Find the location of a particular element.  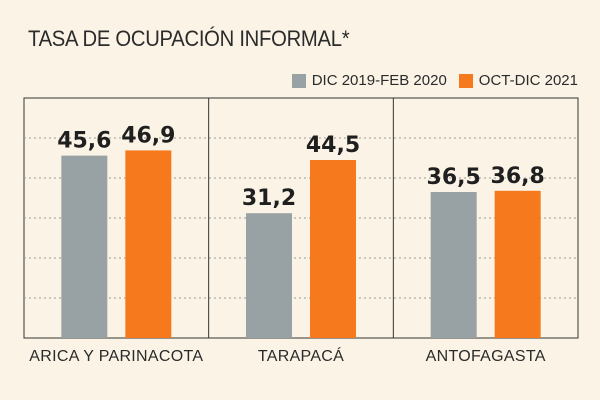

legend-label-series-1: DIC 2019-FEB 2020 is located at coordinates (379, 80).